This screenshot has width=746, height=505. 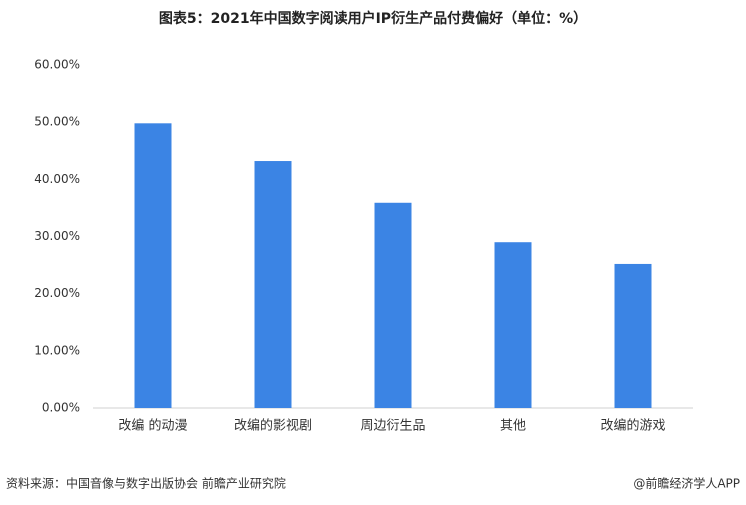 I want to click on x-tick-label: 改编 的动漫, so click(x=152, y=426).